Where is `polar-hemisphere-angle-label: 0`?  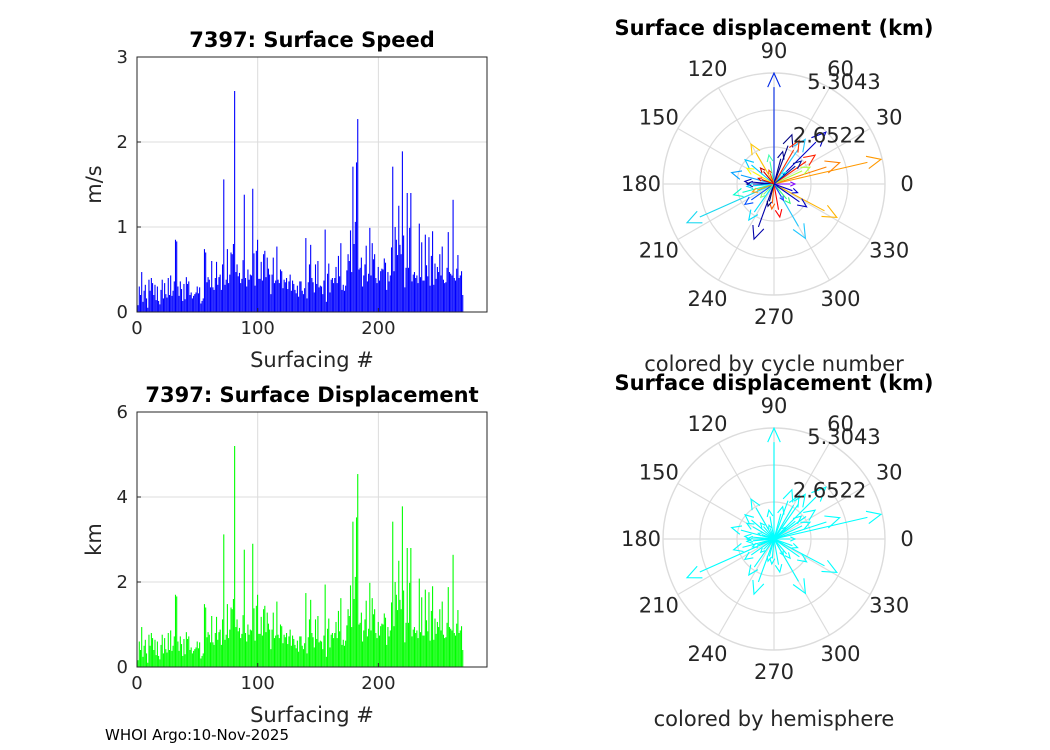 polar-hemisphere-angle-label: 0 is located at coordinates (906, 539).